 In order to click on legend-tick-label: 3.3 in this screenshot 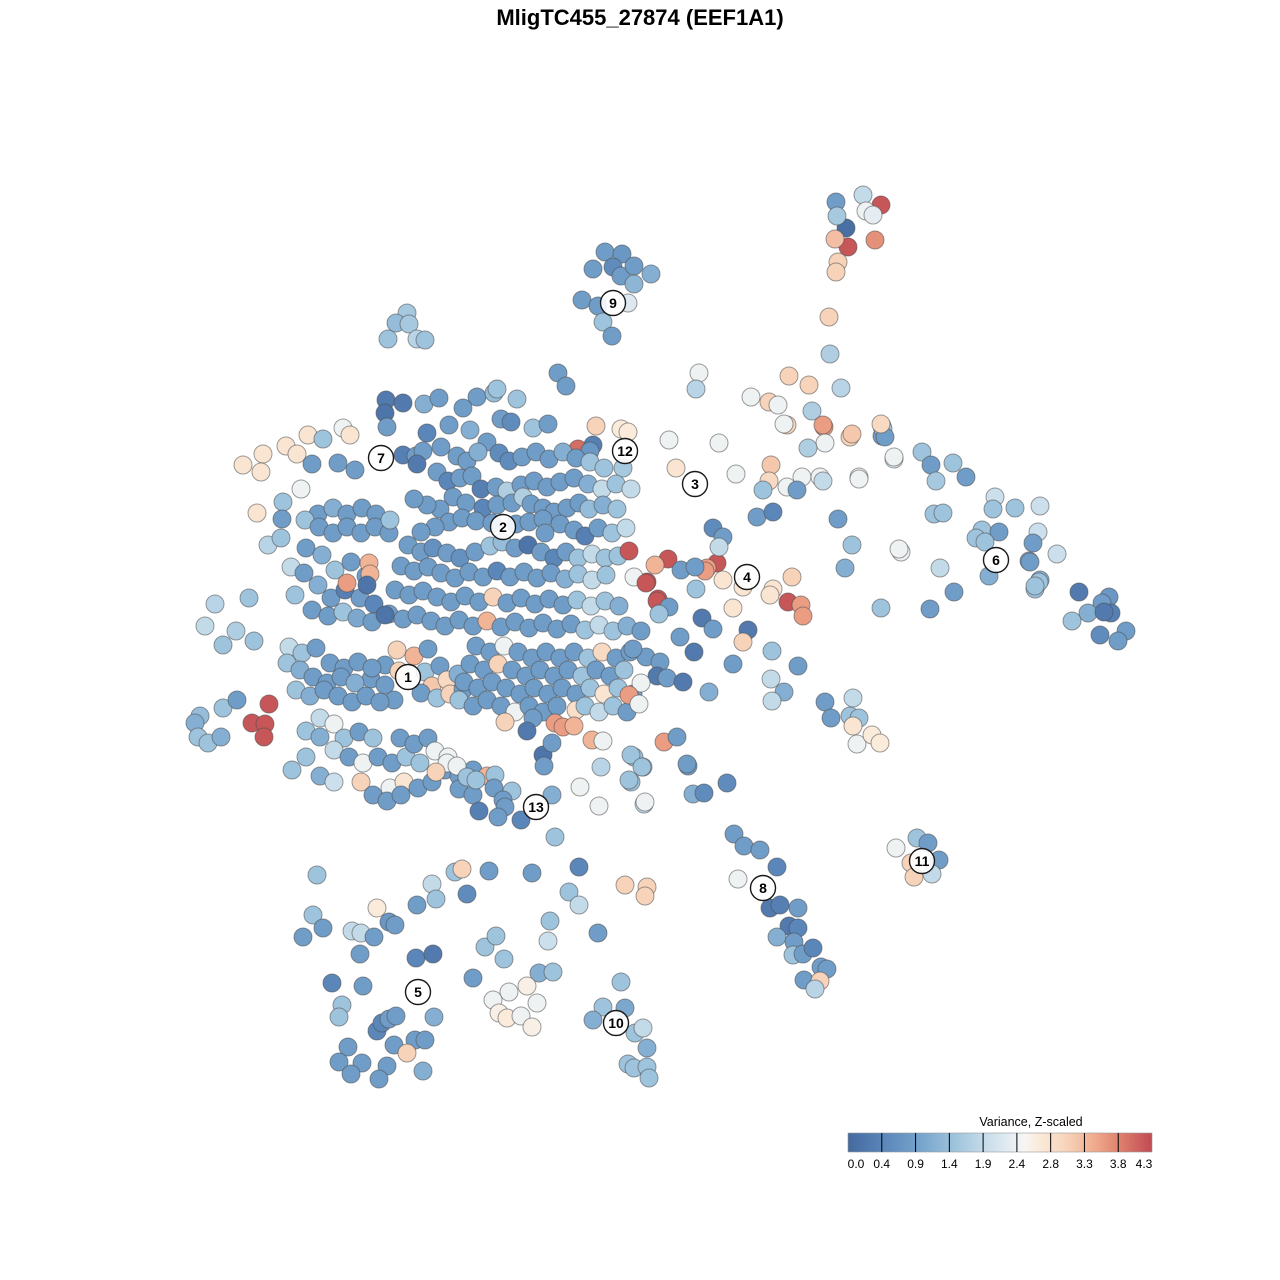, I will do `click(1084, 1164)`.